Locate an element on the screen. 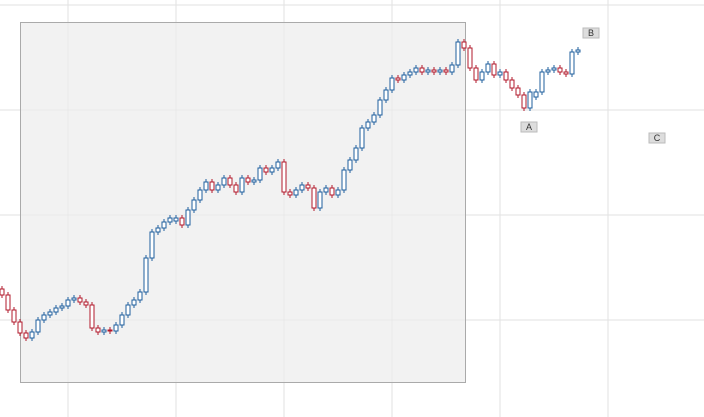 The width and height of the screenshot is (704, 417). annotation: B is located at coordinates (591, 33).